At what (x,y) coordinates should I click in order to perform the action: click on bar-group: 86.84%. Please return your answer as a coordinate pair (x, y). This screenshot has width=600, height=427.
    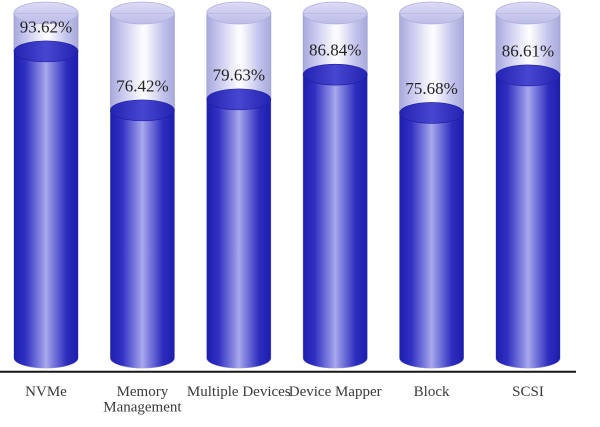
    Looking at the image, I should click on (335, 185).